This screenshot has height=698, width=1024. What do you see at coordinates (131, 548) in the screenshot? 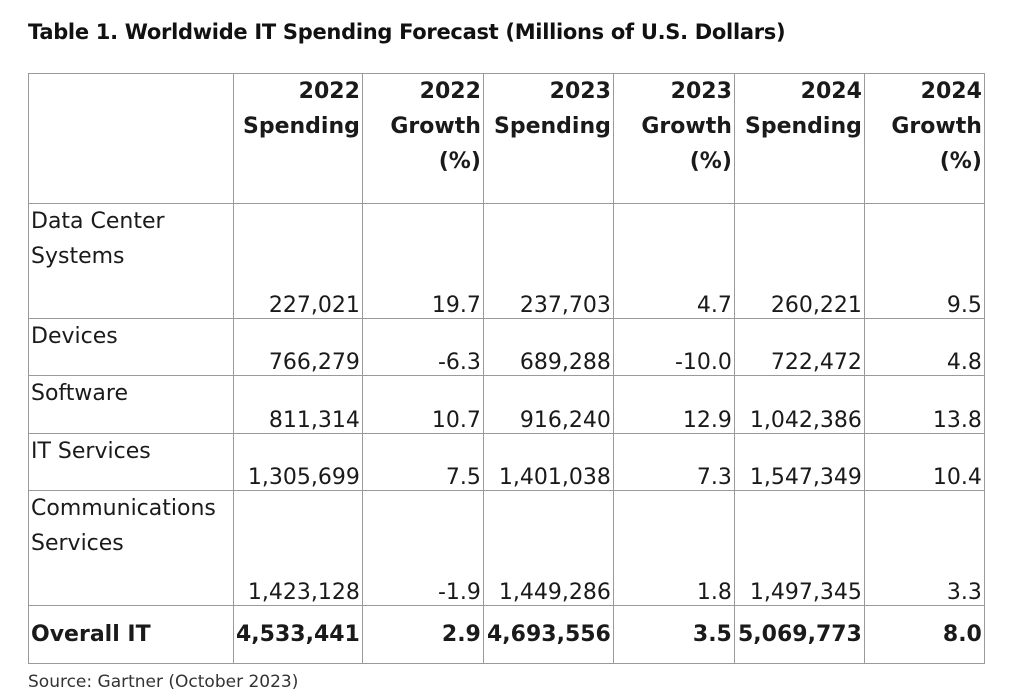
I see `row-label: Communications Services` at bounding box center [131, 548].